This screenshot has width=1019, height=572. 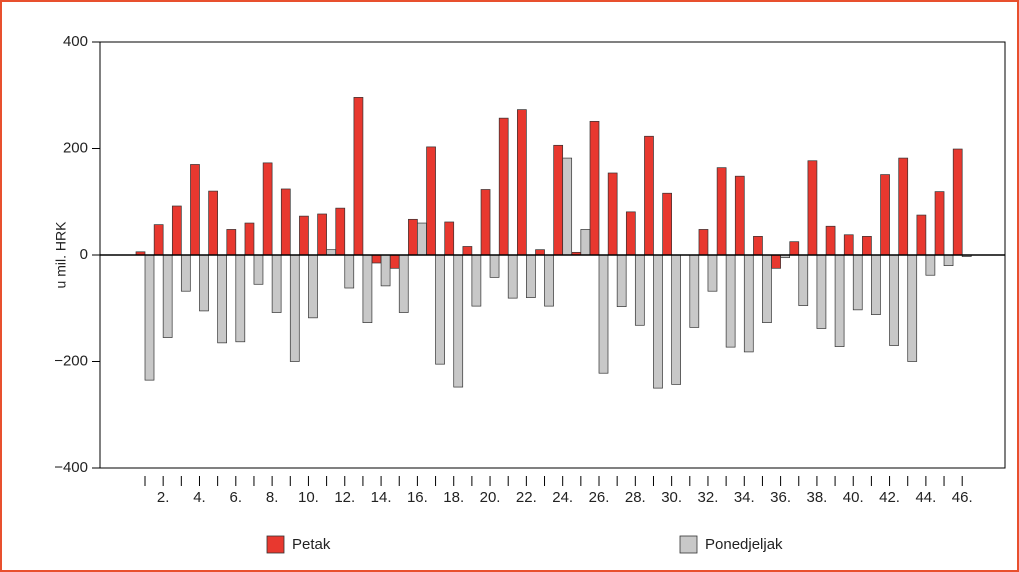 What do you see at coordinates (308, 497) in the screenshot?
I see `x-tick-label: 10.` at bounding box center [308, 497].